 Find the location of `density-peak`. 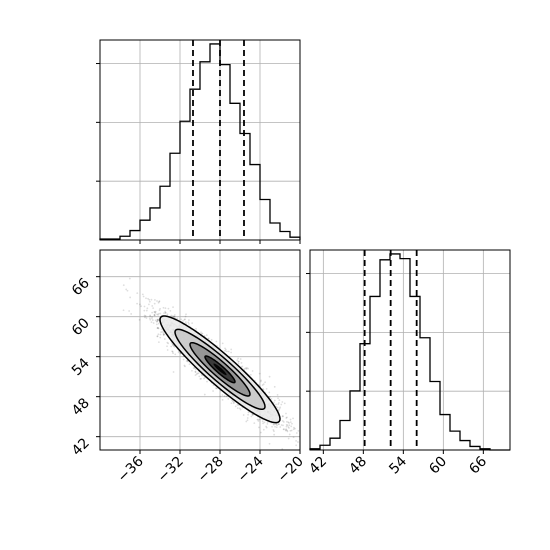

density-peak is located at coordinates (220, 369).